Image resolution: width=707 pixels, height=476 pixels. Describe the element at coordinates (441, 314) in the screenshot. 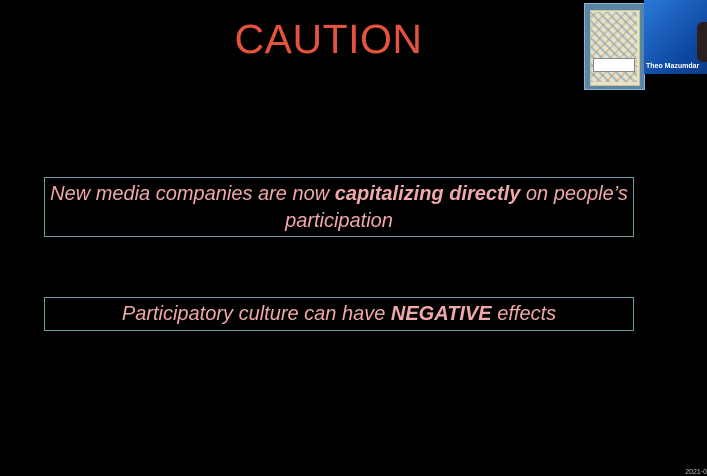

I see `callout-2-emphasis: NEGATIVE` at that location.